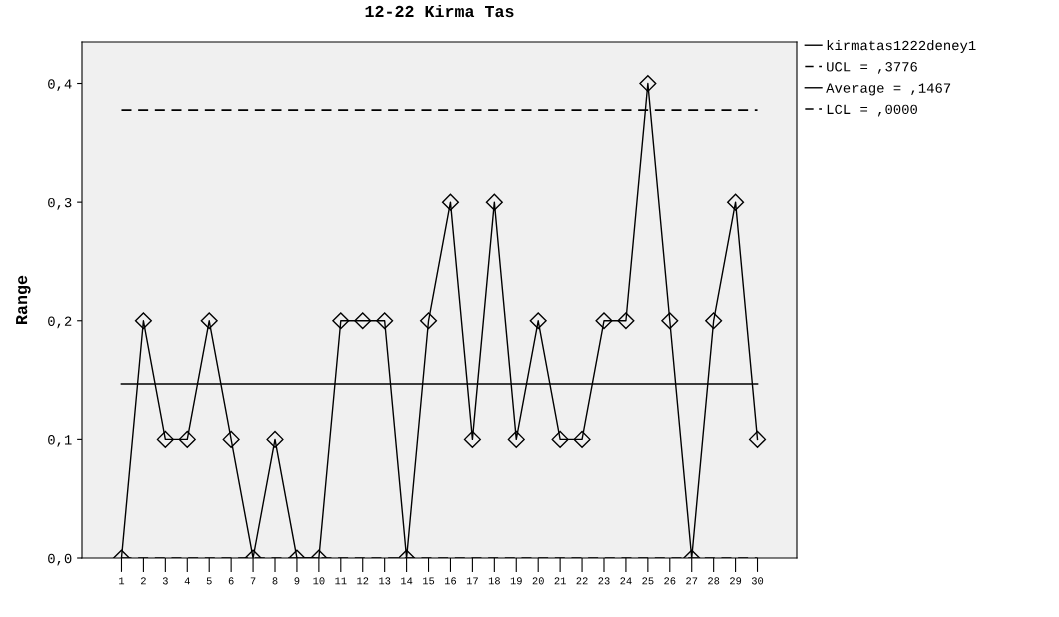 This screenshot has width=1059, height=617. Describe the element at coordinates (60, 322) in the screenshot. I see `y-tick-label: 0,2` at that location.